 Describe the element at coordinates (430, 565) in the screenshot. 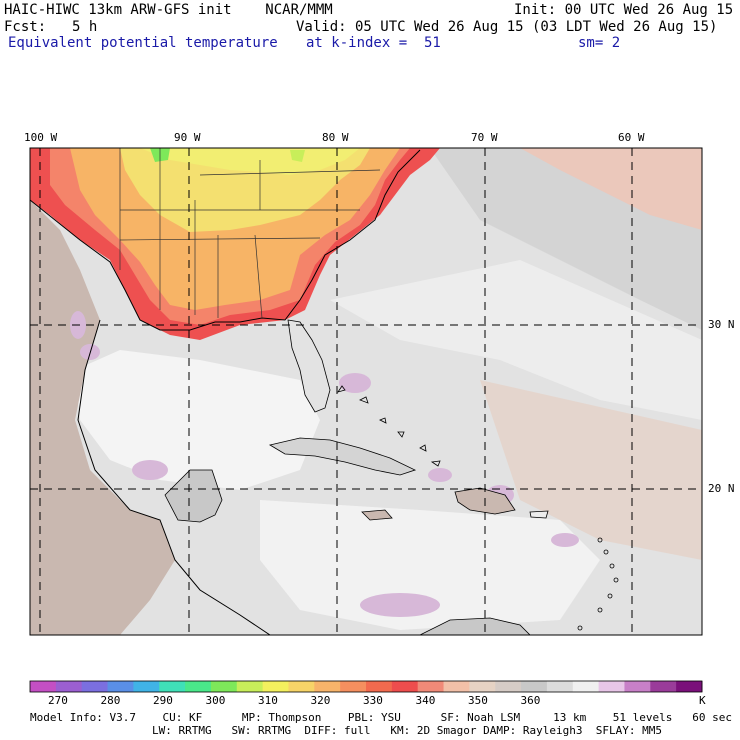

I see `caribbean-light-zone` at that location.